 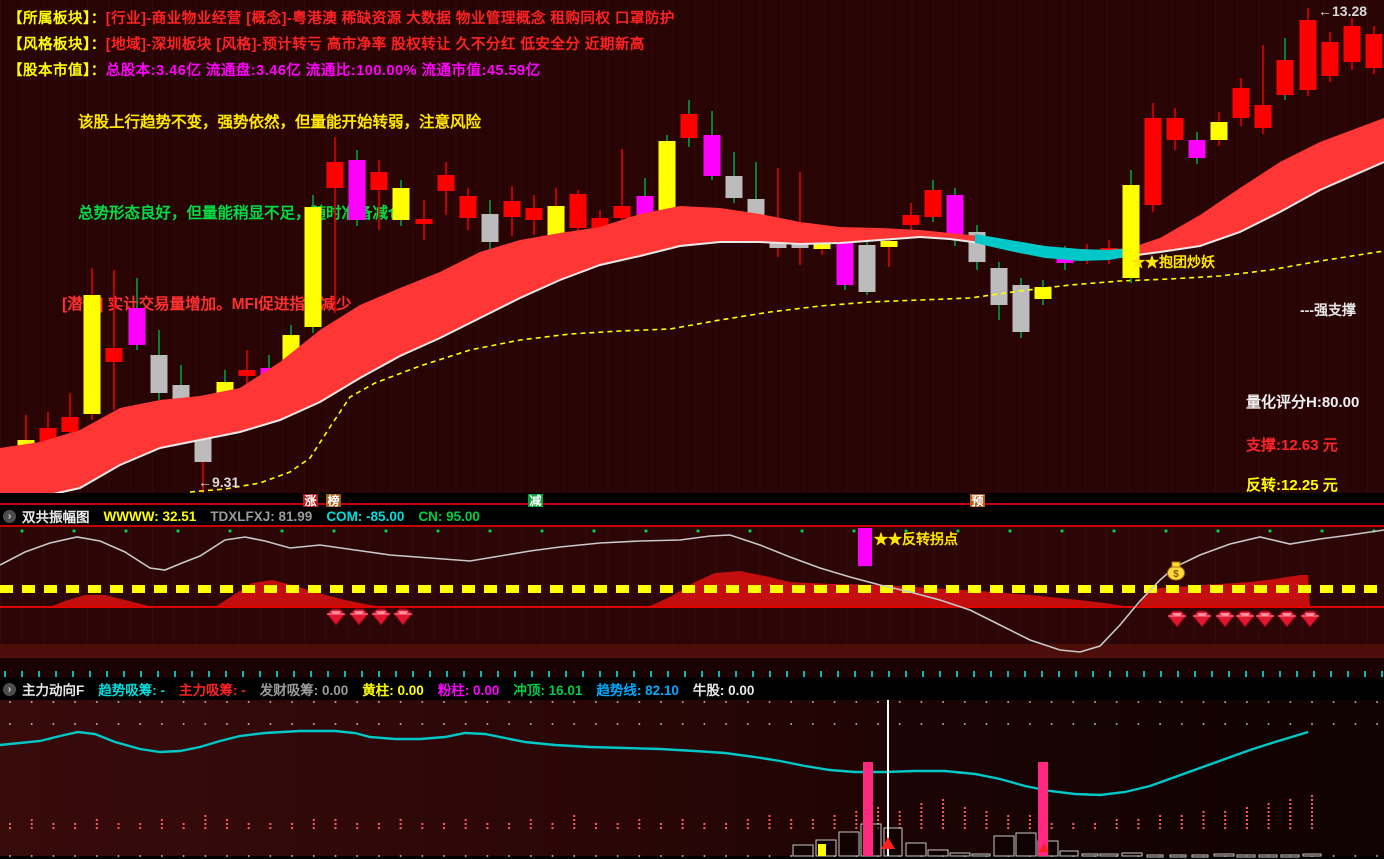 I want to click on gem-icon, so click(x=403, y=617).